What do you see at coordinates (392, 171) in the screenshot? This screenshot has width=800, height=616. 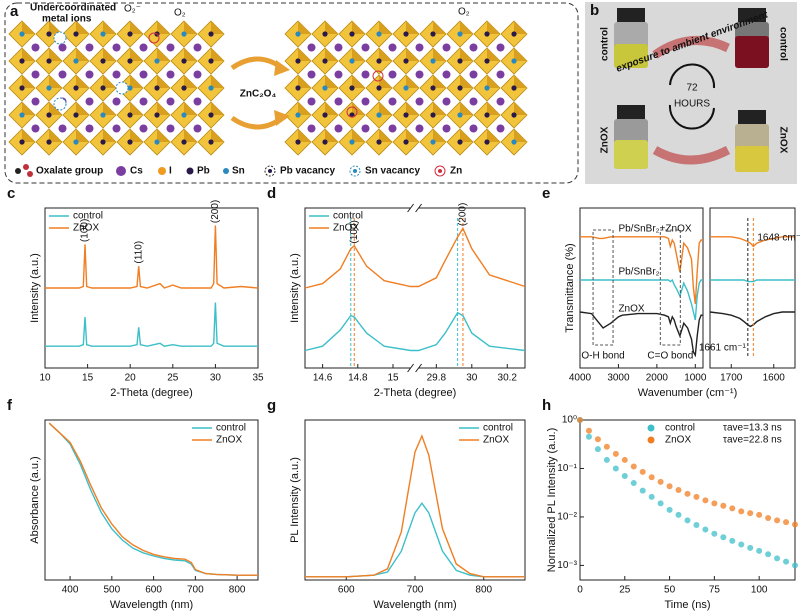 I see `legend-text: Sn vacancy` at bounding box center [392, 171].